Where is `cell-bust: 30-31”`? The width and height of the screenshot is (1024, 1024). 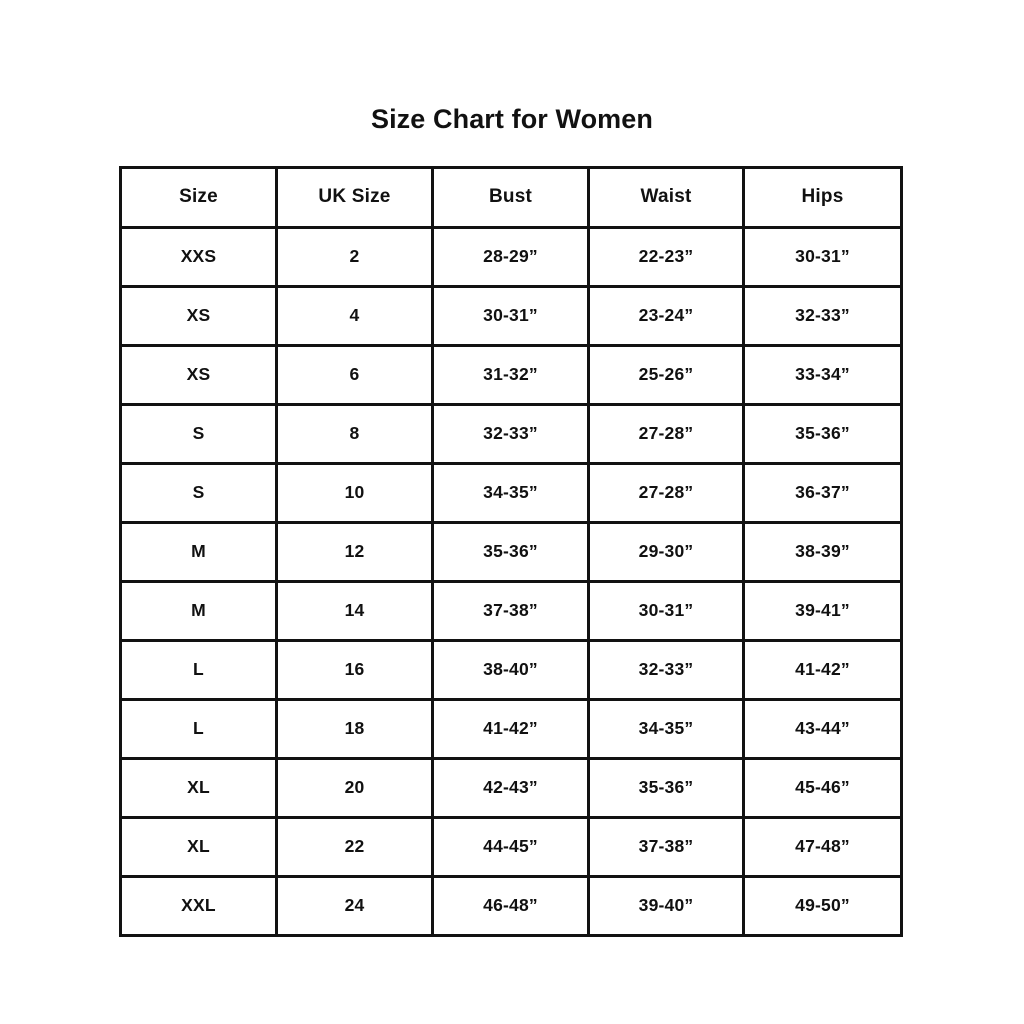
cell-bust: 30-31” is located at coordinates (510, 316).